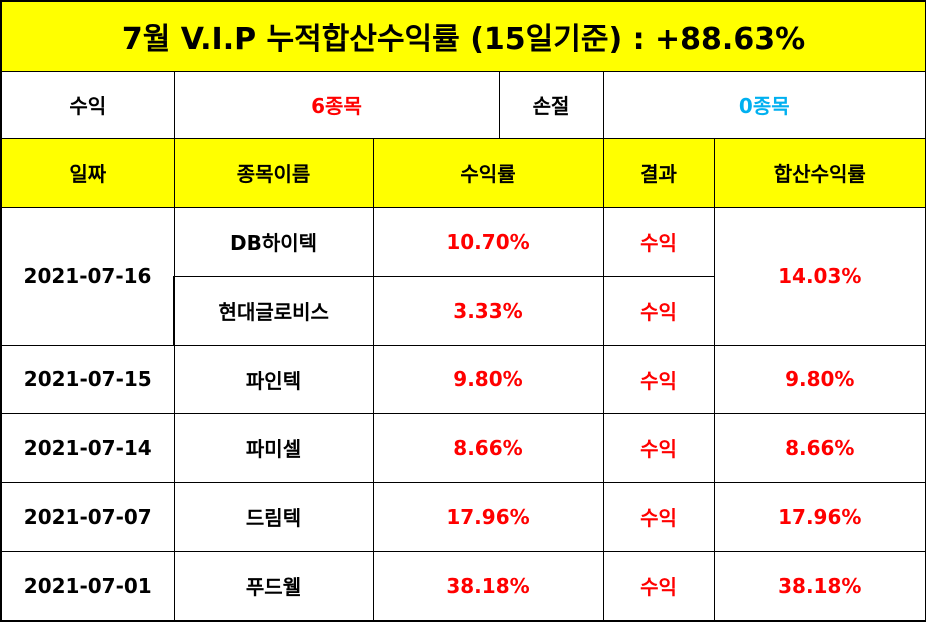 The width and height of the screenshot is (926, 622). I want to click on rate-cell: 3.33%, so click(488, 310).